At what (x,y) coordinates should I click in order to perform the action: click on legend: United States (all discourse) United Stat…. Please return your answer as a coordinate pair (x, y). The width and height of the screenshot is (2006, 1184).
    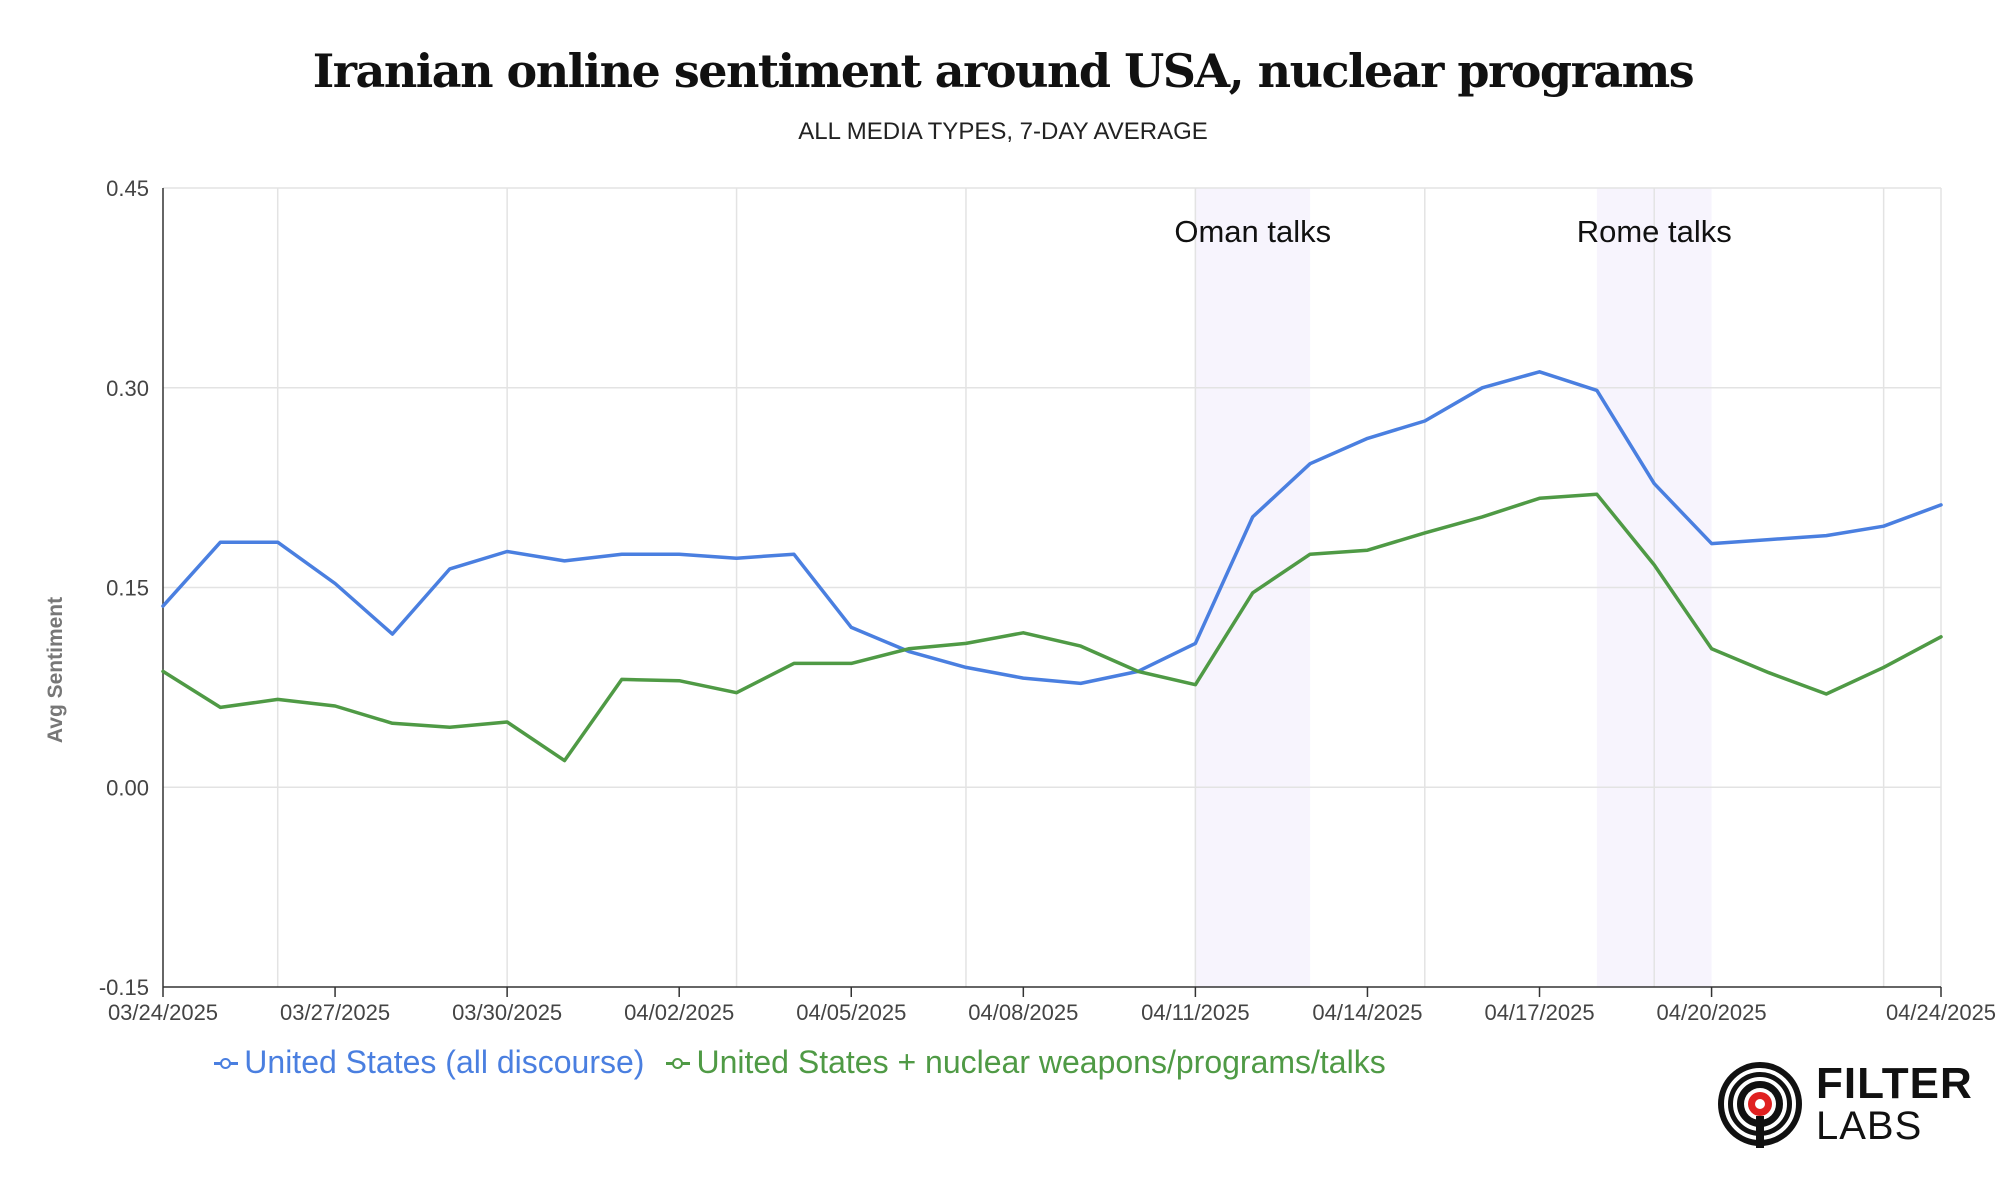
    Looking at the image, I should click on (800, 1062).